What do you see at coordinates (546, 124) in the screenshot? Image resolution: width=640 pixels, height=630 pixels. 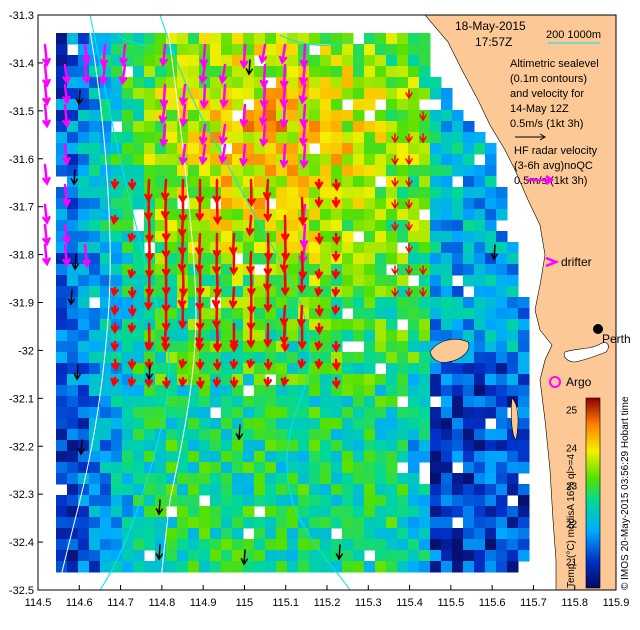 I see `altimetry-line: 0.5m/s (1kt 3h)` at bounding box center [546, 124].